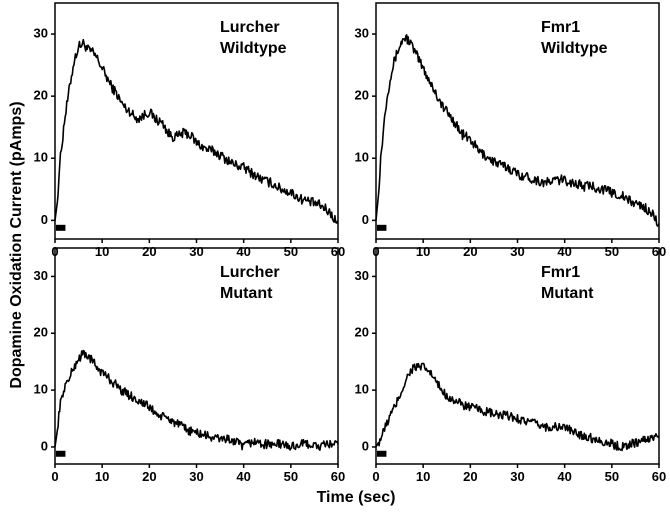 Image resolution: width=670 pixels, height=514 pixels. What do you see at coordinates (356, 497) in the screenshot?
I see `x-axis-title: Time (sec)` at bounding box center [356, 497].